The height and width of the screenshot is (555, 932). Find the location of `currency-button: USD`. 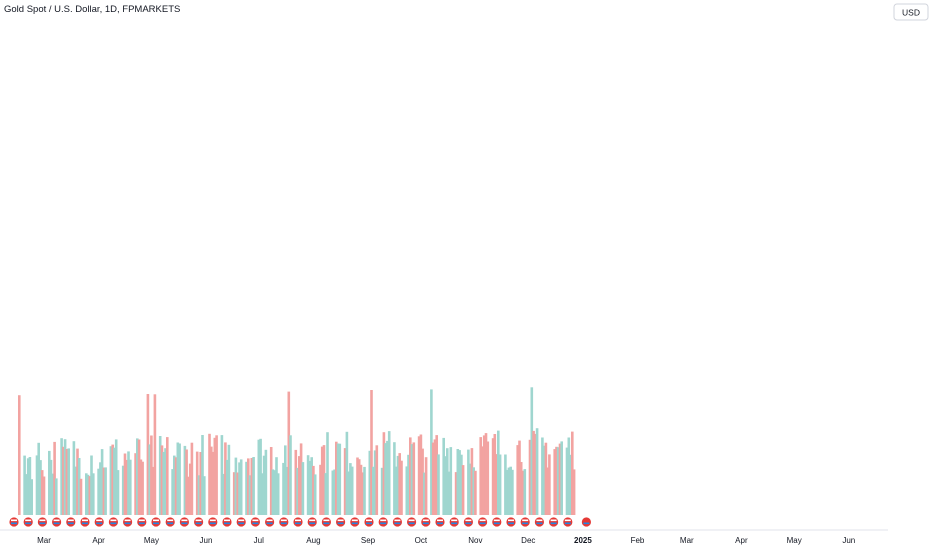

currency-button: USD is located at coordinates (911, 12).